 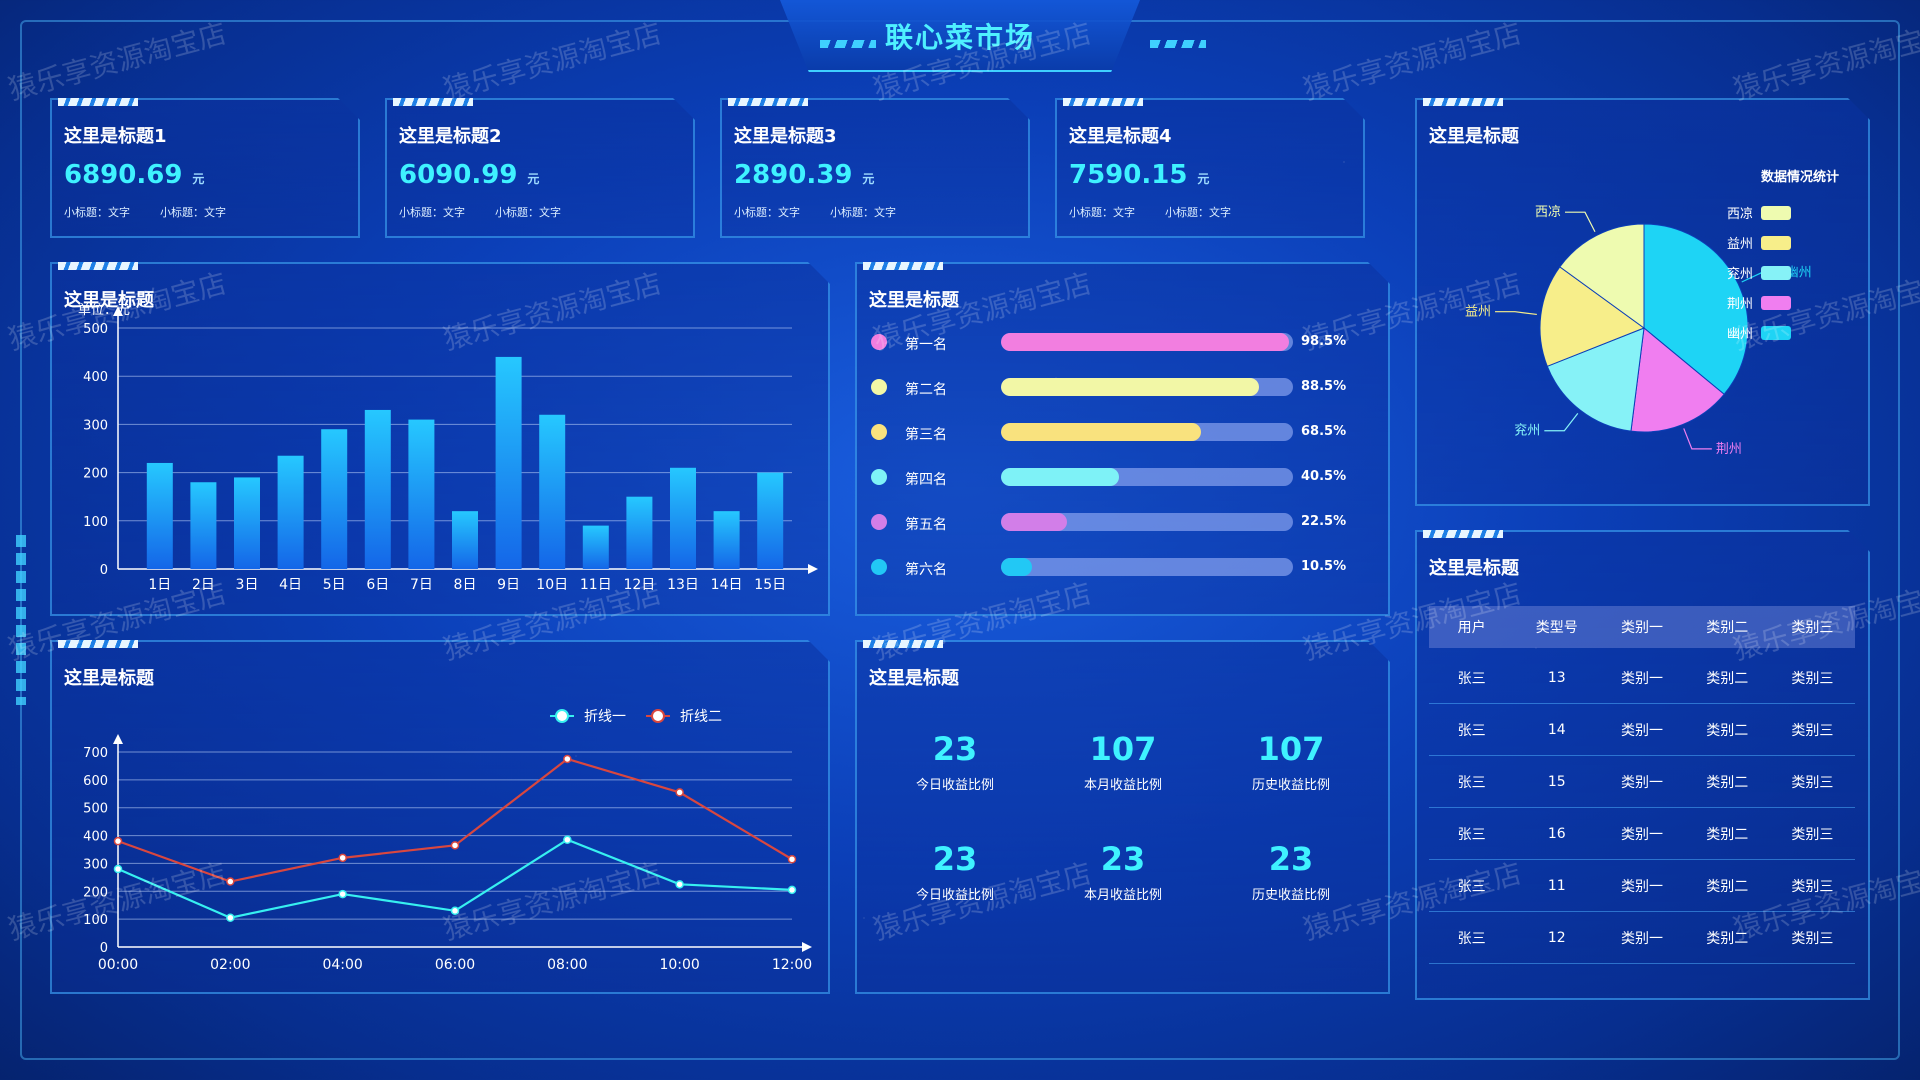 I want to click on x-tick-label: 14日, so click(x=727, y=585).